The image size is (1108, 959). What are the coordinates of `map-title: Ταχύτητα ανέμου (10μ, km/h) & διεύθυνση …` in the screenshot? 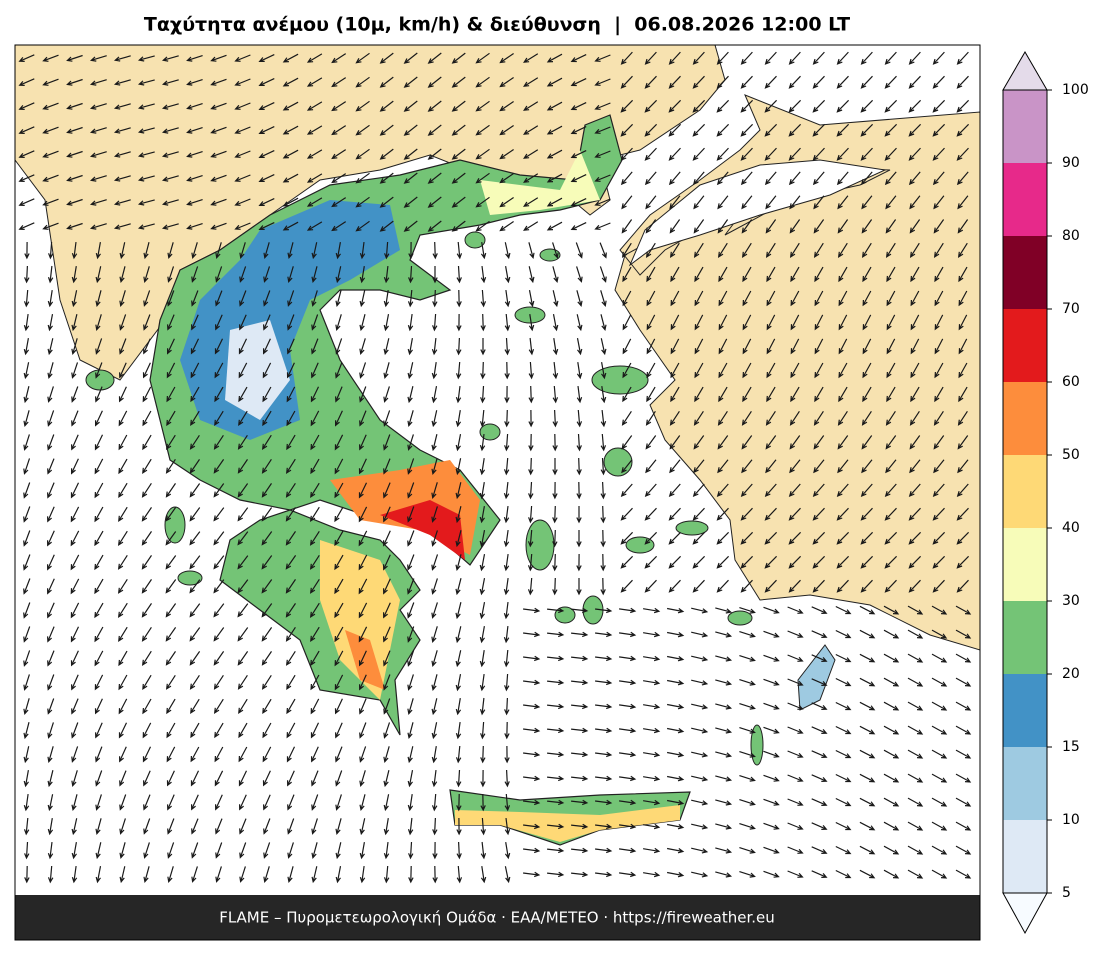 It's located at (497, 25).